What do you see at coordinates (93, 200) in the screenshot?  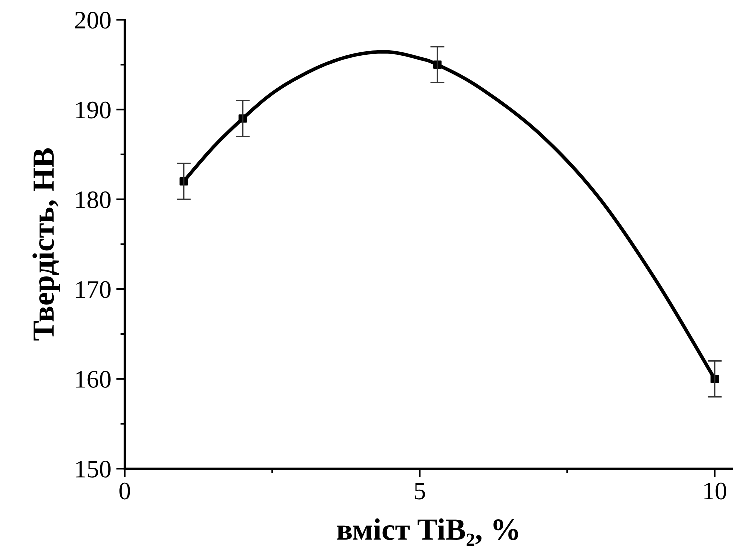 I see `y-tick-label: 180` at bounding box center [93, 200].